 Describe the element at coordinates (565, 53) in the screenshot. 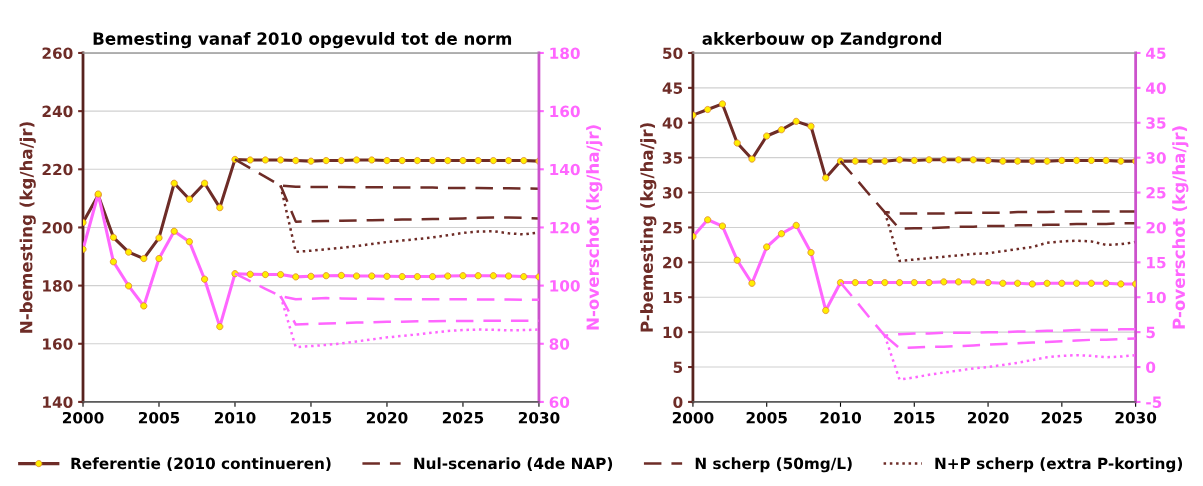

I see `y2-tick-label: 180` at that location.